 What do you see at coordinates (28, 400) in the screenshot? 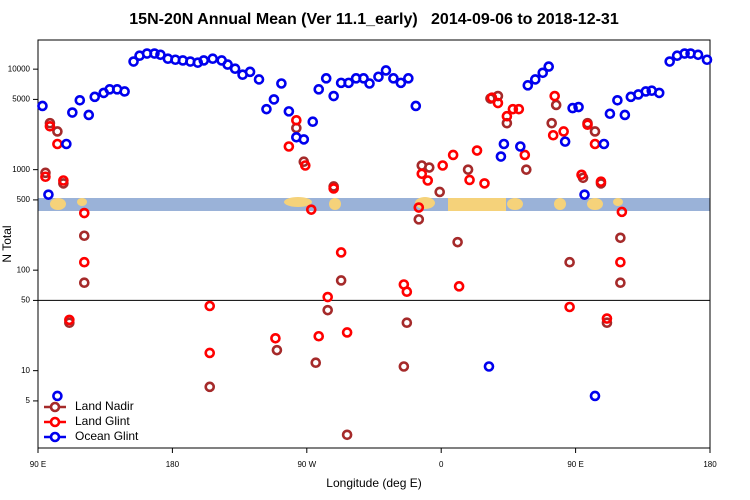
I see `y-tick-label: 5` at bounding box center [28, 400].